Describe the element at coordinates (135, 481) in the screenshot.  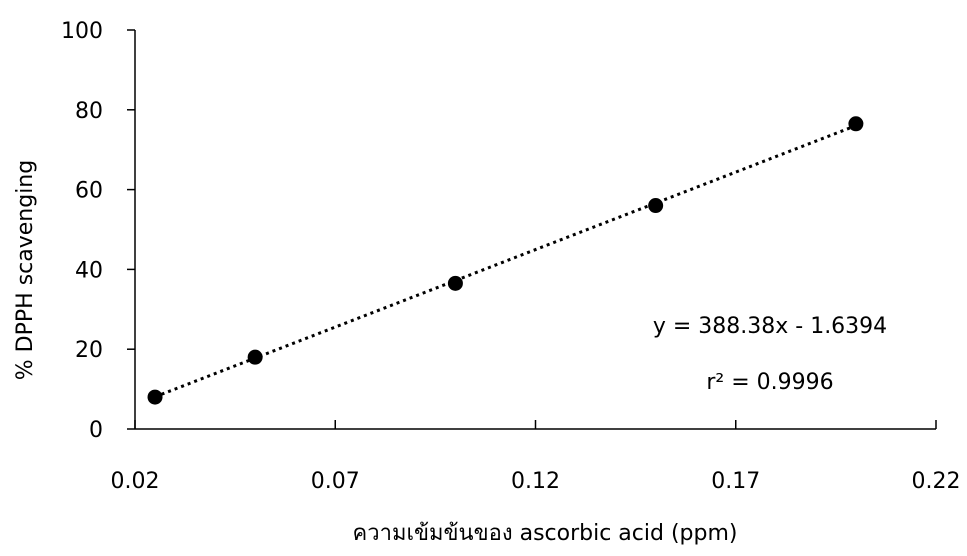
I see `x-tick-label: 0.02` at that location.